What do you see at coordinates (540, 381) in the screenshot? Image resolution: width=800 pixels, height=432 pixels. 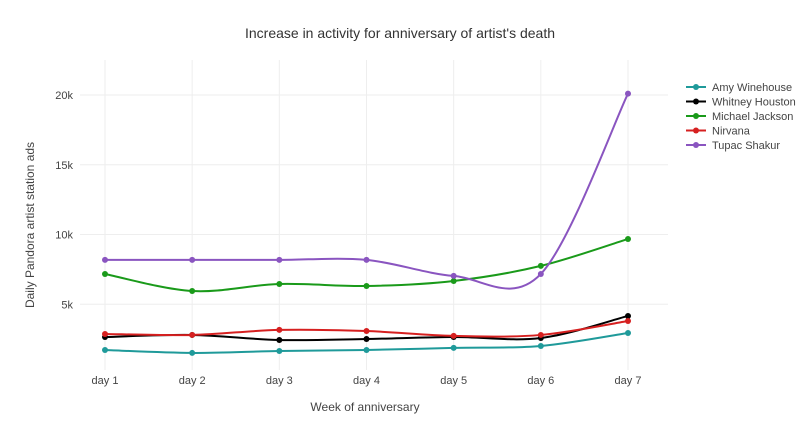 I see `x-tick-label: day 6` at bounding box center [540, 381].